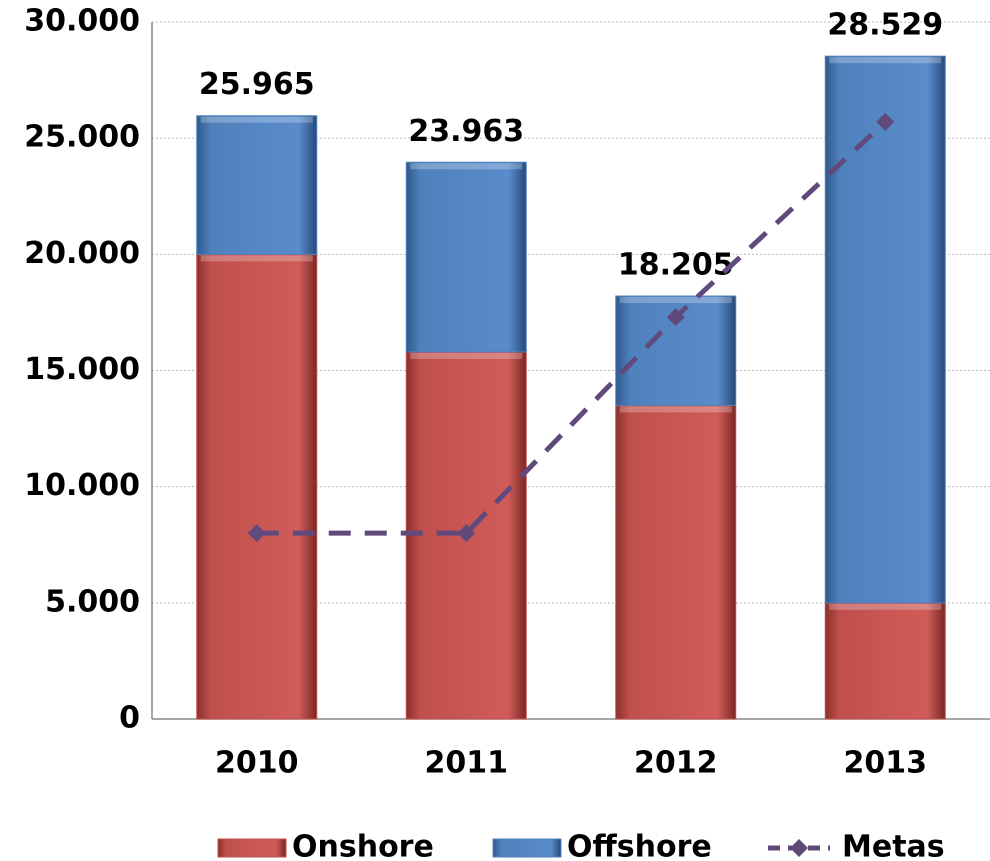 This screenshot has height=861, width=990. I want to click on y-tick-label: 5.000, so click(92, 601).